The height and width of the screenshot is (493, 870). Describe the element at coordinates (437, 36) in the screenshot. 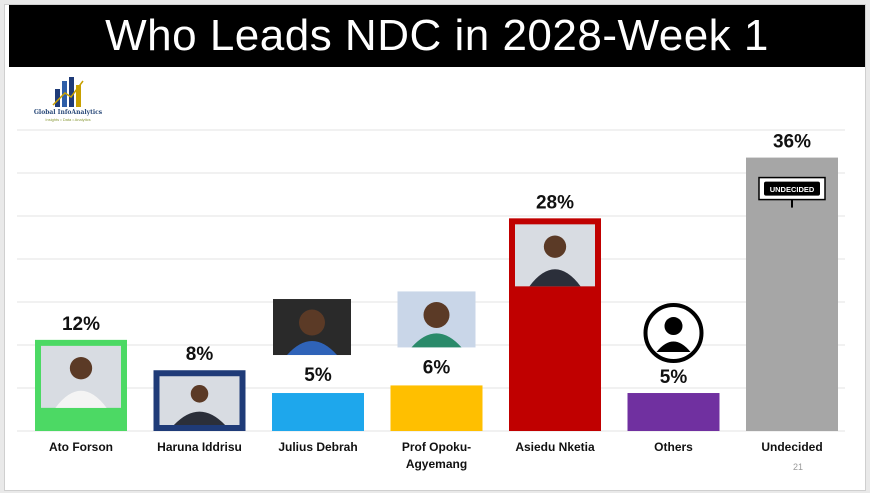

I see `chart-title: Who Leads NDC in 2028-Week 1` at that location.